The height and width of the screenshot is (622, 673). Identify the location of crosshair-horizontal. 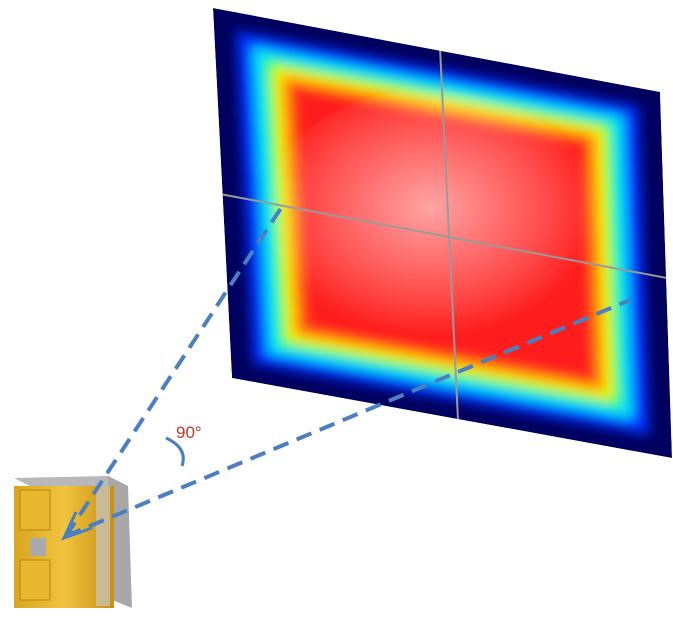
(445, 236).